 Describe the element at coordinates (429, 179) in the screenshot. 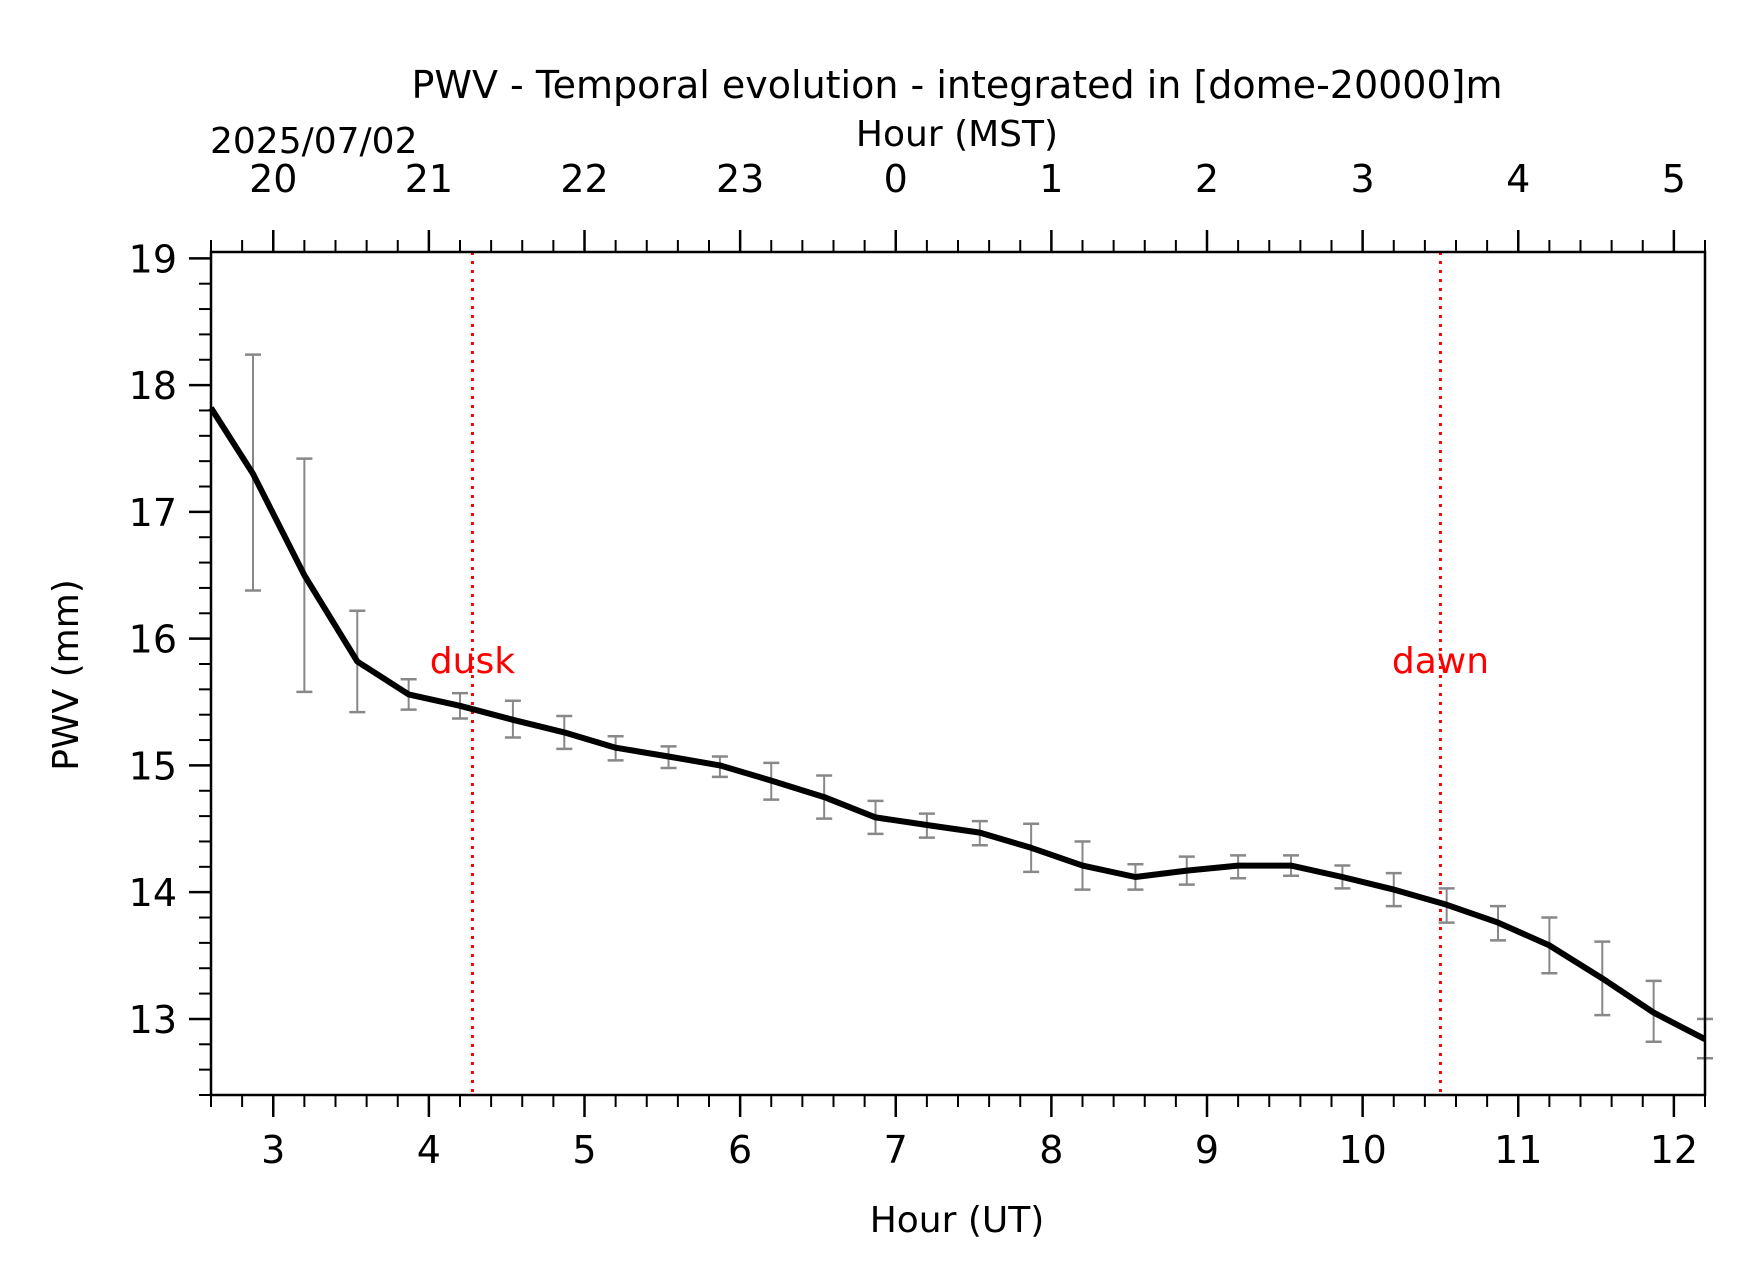

I see `x2-tick-label: 21` at that location.